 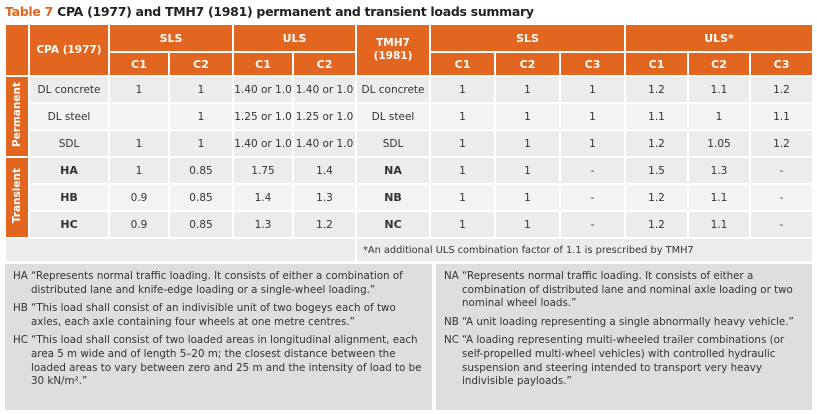 I want to click on note-code: HA, so click(x=20, y=276).